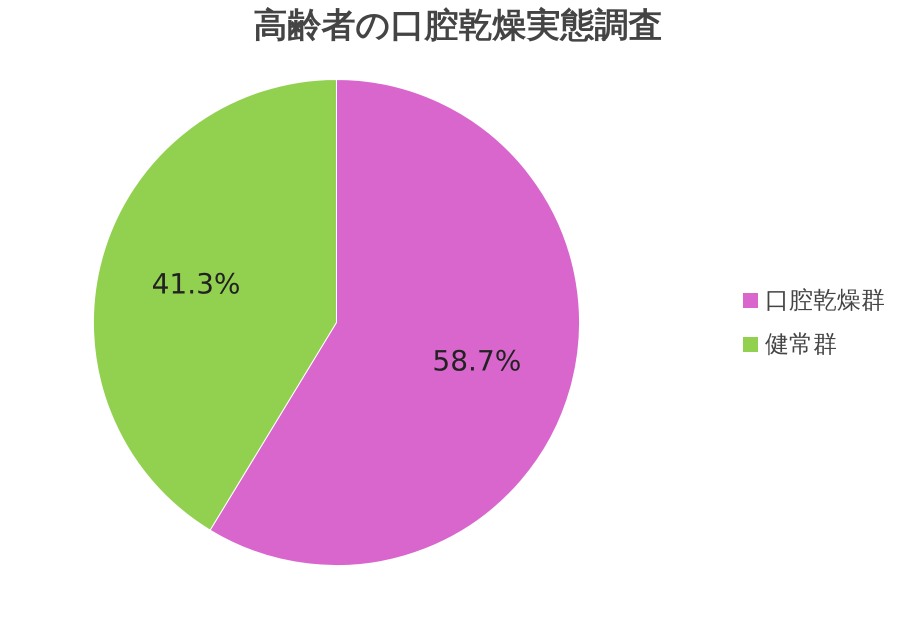 The image size is (924, 617). What do you see at coordinates (801, 344) in the screenshot?
I see `legend-label: 健常群` at bounding box center [801, 344].